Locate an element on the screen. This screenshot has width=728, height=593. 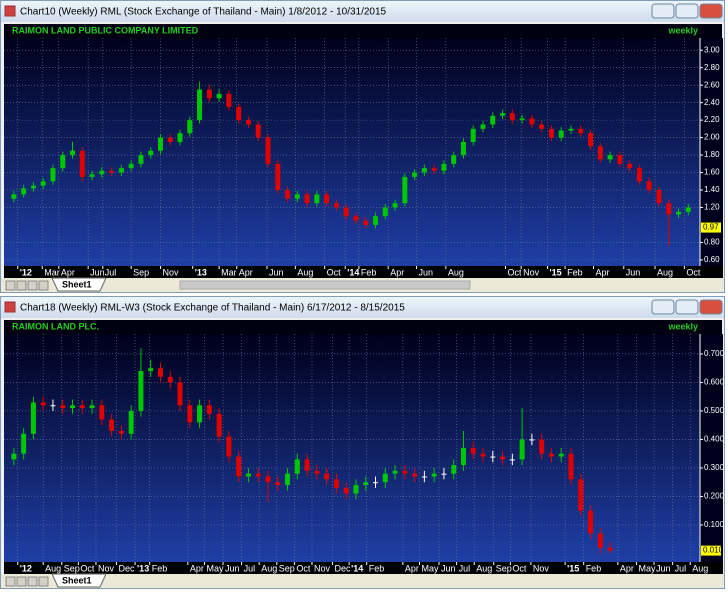
sheet-tab-label: Sheet1 is located at coordinates (77, 580).